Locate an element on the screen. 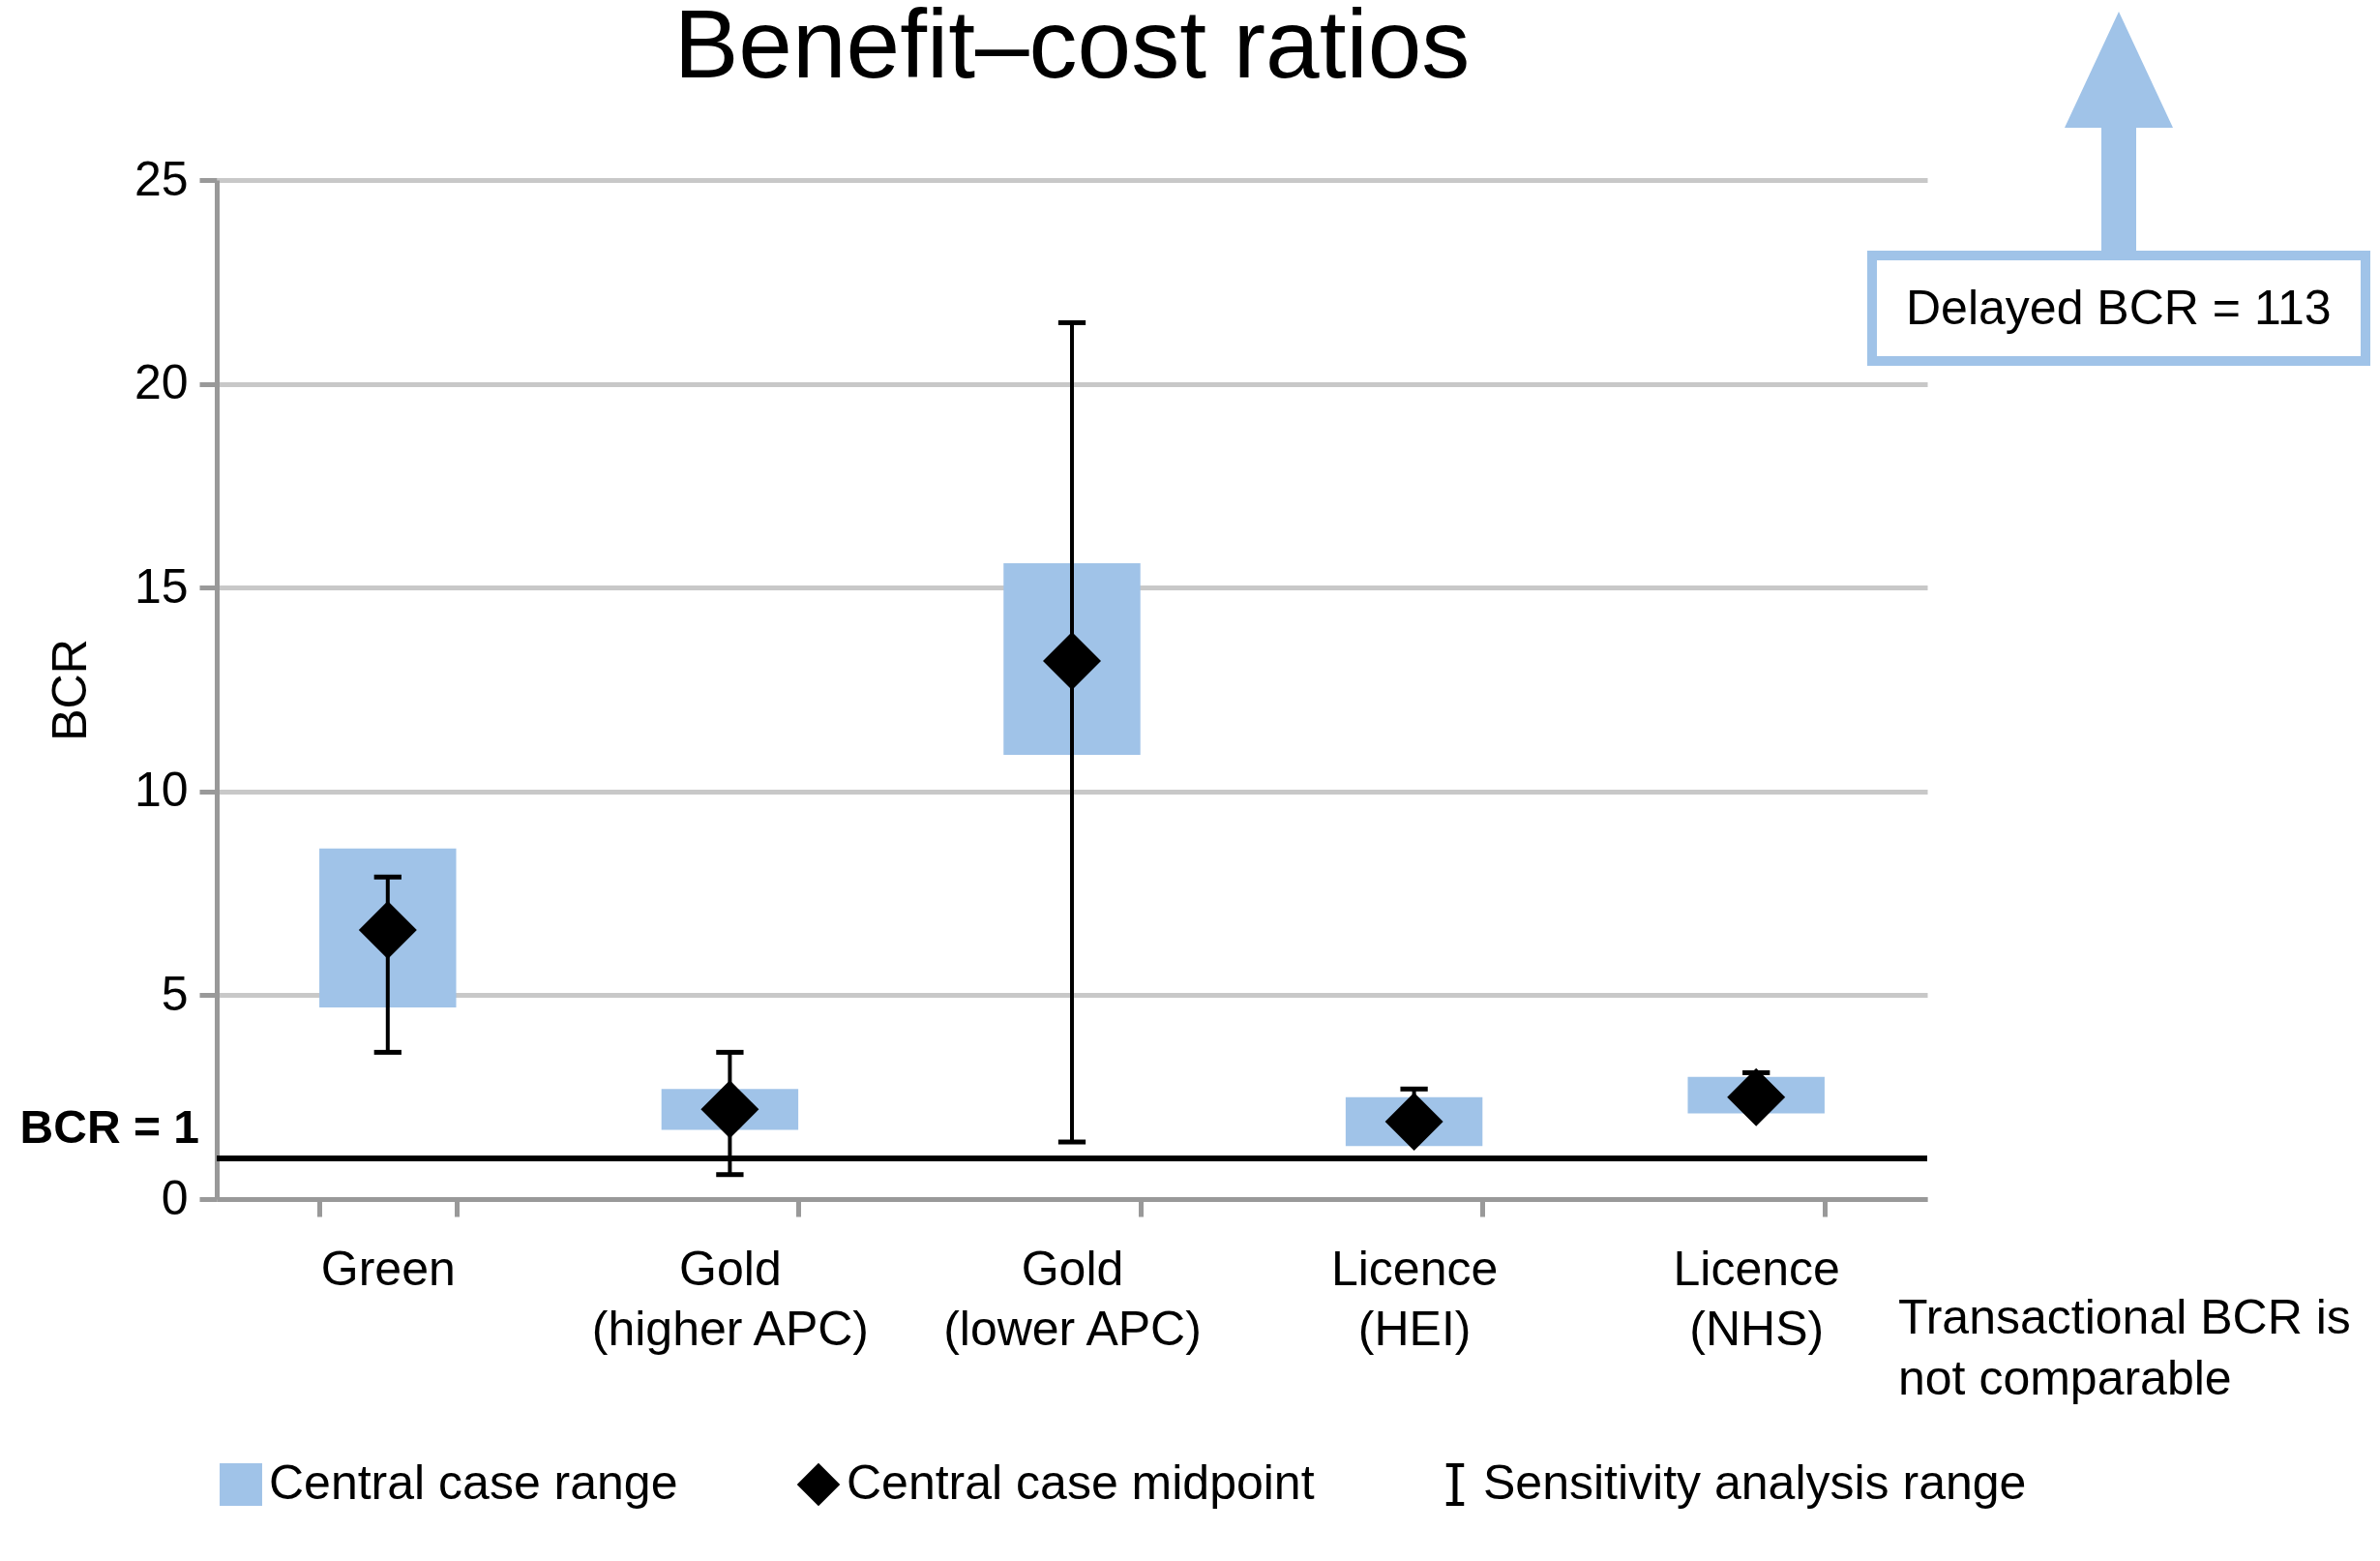  annotation: Delayed BCR = 113 is located at coordinates (2119, 308).